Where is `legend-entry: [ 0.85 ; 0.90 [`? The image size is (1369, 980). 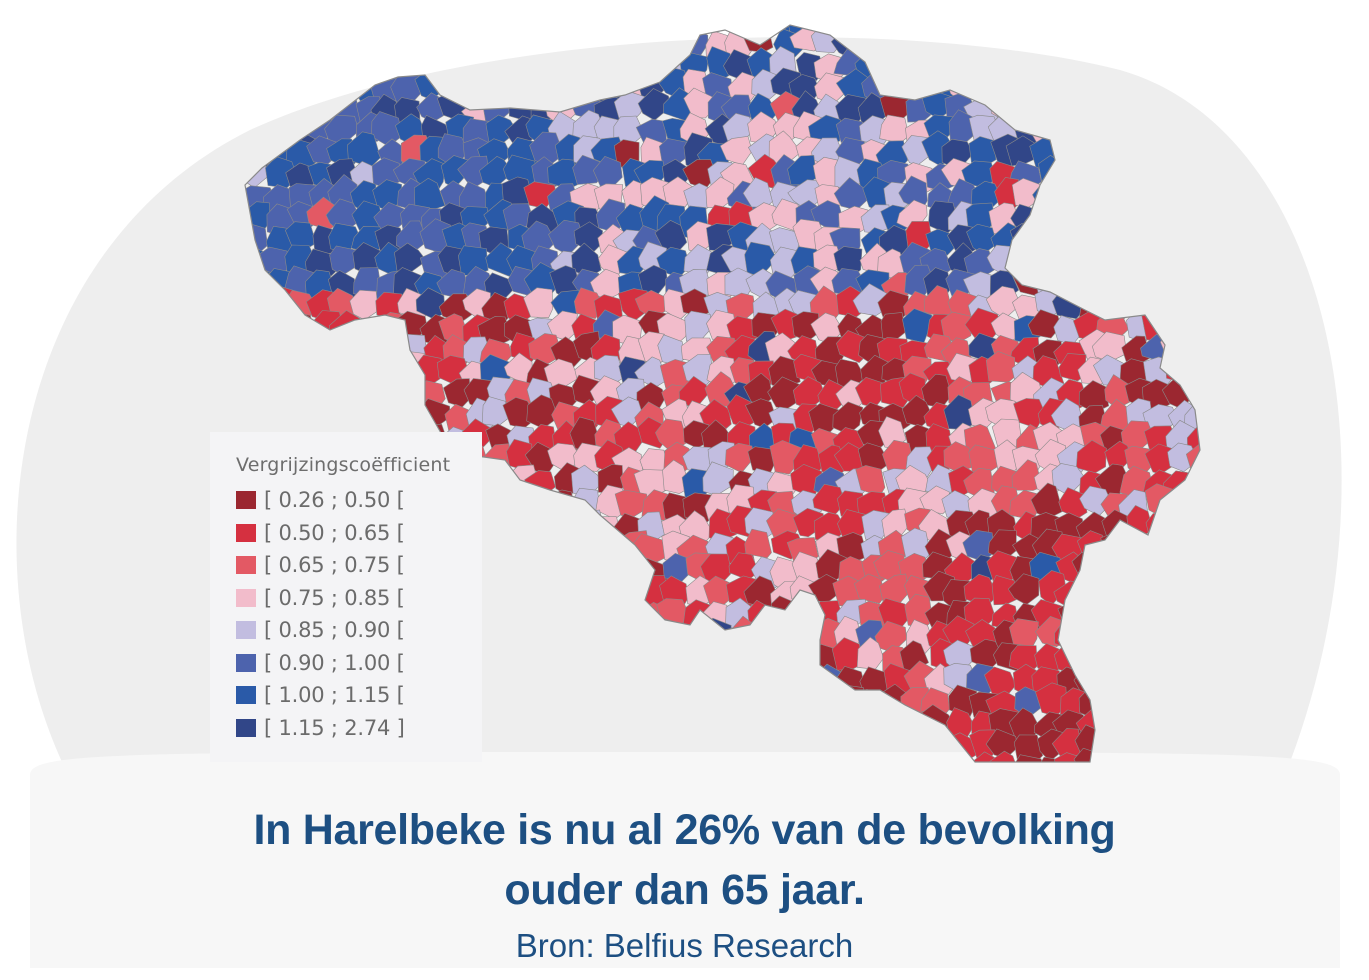
legend-entry: [ 0.85 ; 0.90 [ is located at coordinates (359, 630).